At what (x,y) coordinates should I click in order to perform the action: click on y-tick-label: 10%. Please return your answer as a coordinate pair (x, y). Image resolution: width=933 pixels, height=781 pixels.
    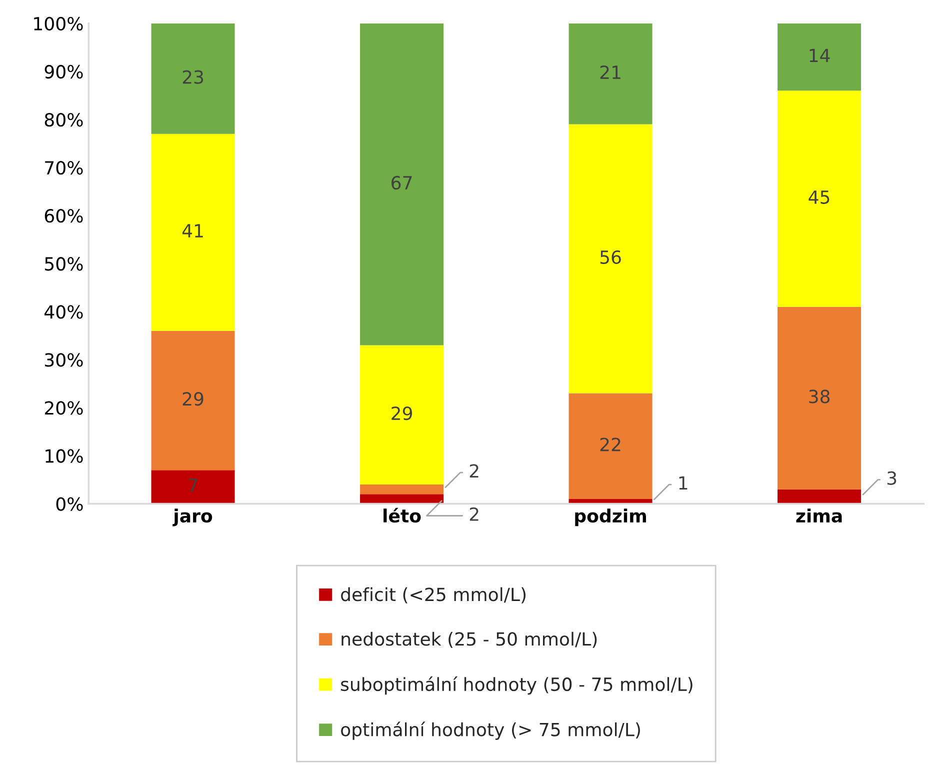
    Looking at the image, I should click on (64, 456).